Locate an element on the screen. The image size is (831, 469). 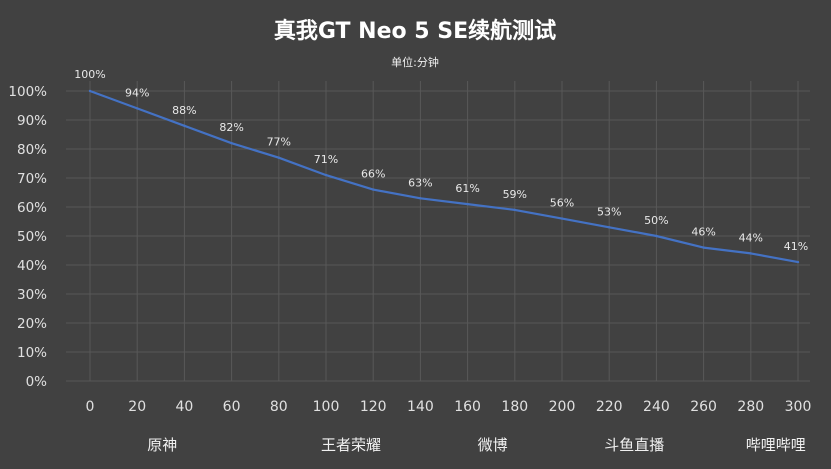
chart-subtitle: 单位:分钟 is located at coordinates (415, 62).